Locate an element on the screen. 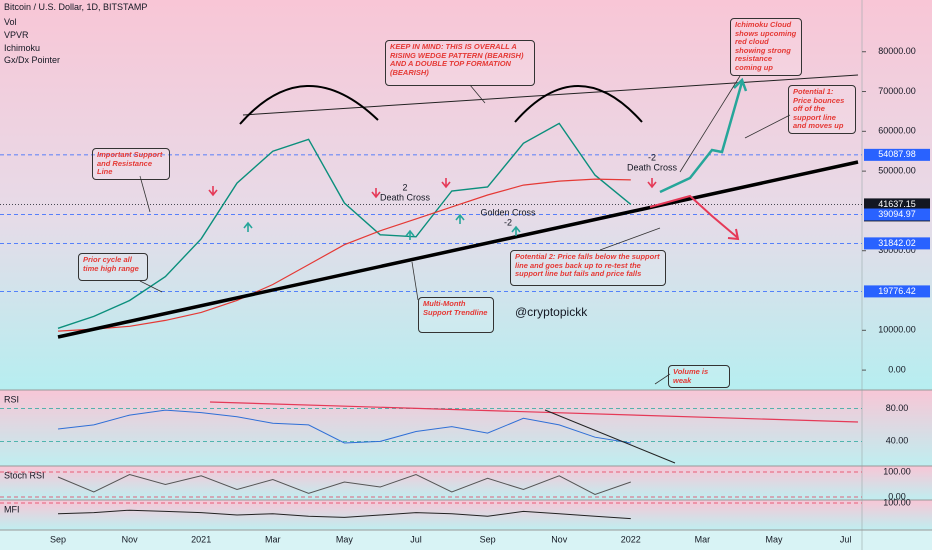  indicator-label: VPVR is located at coordinates (16, 35).